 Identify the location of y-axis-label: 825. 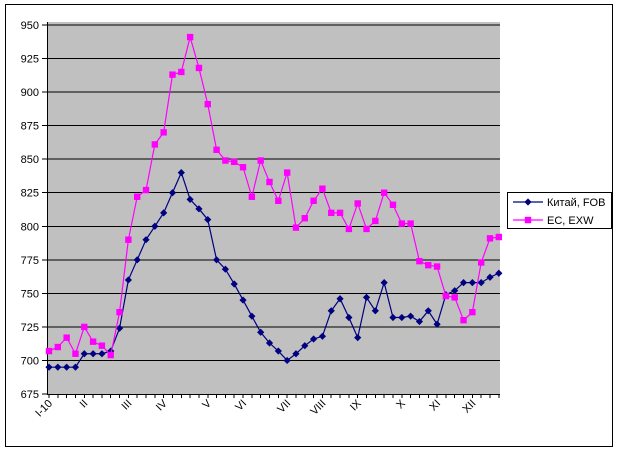
(30, 194).